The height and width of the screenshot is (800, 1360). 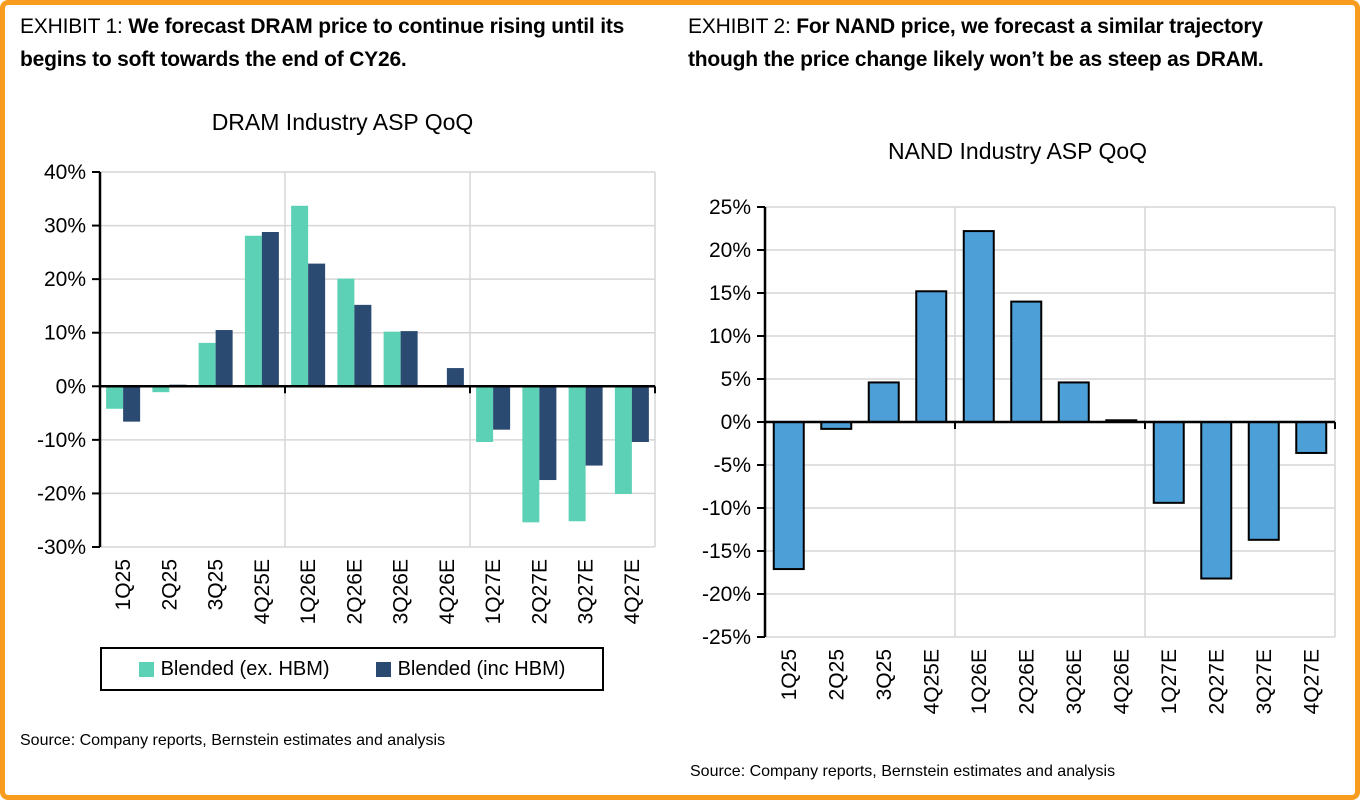 What do you see at coordinates (146, 669) in the screenshot?
I see `teal-swatch-icon` at bounding box center [146, 669].